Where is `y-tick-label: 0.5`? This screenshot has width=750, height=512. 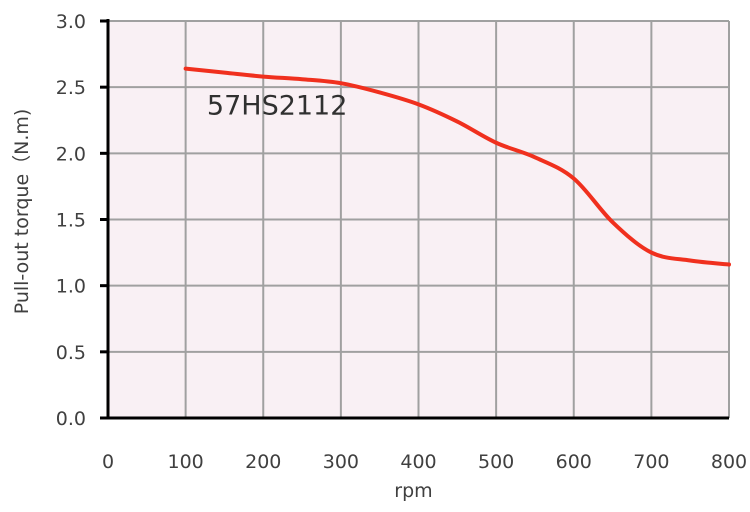
y-tick-label: 0.5 is located at coordinates (71, 353).